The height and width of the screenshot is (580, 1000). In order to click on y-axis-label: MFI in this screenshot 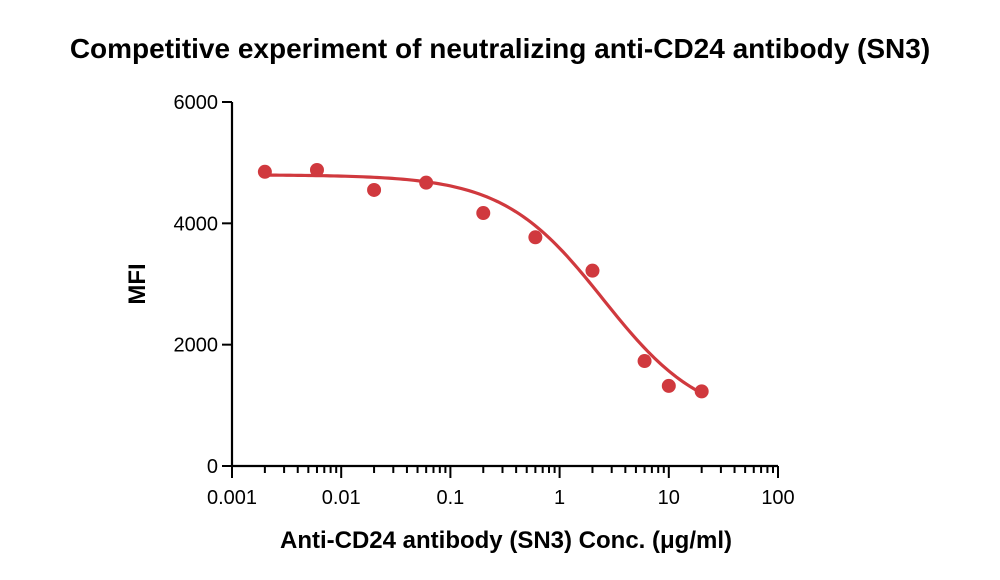, I will do `click(137, 283)`.